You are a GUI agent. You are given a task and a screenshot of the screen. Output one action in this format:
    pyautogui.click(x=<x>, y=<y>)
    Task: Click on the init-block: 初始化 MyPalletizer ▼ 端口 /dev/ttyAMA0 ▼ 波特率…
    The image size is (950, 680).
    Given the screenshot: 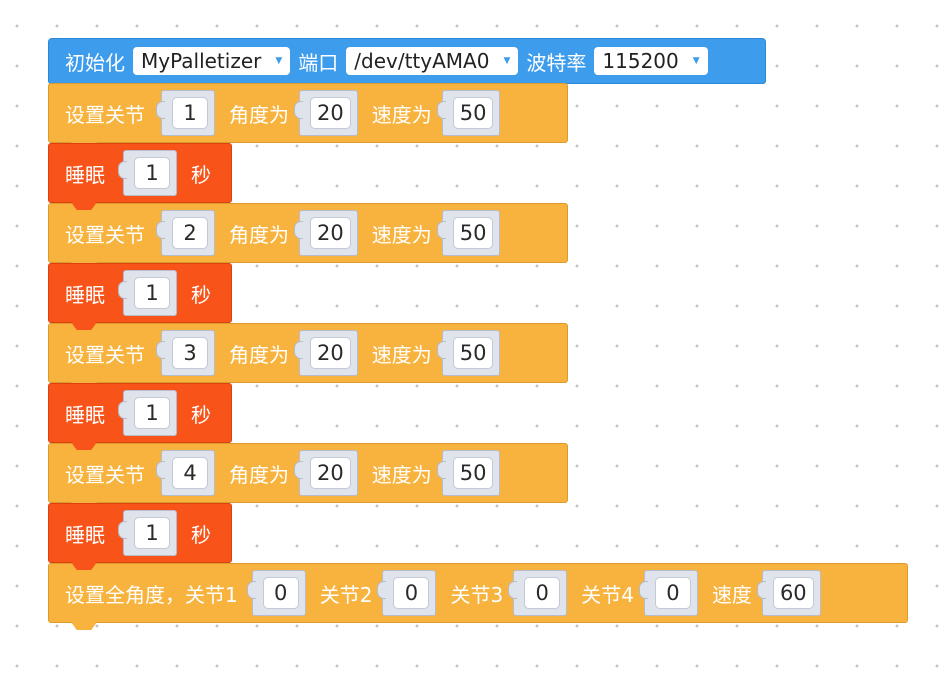 What is the action you would take?
    pyautogui.click(x=407, y=64)
    